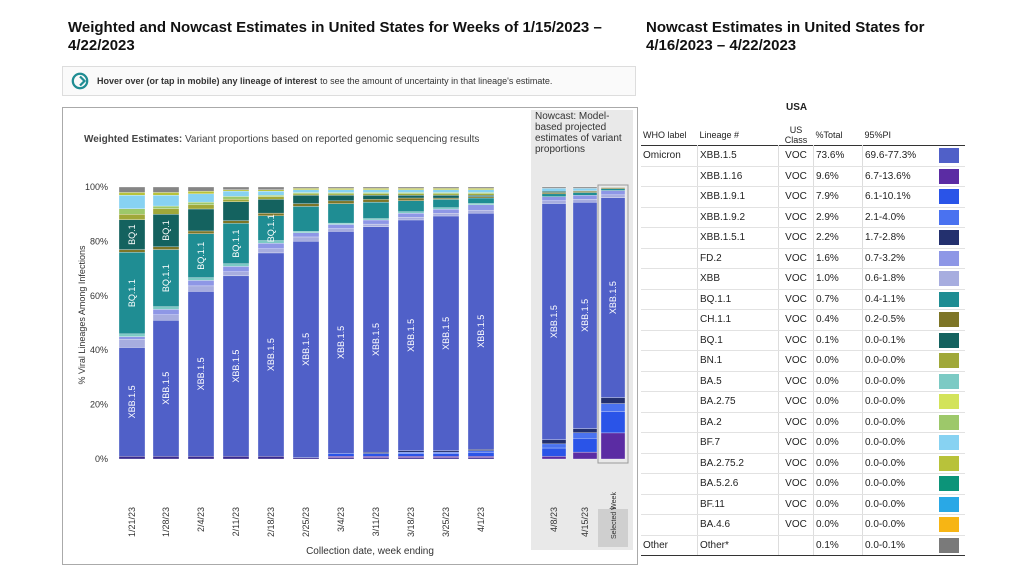 This screenshot has height=576, width=1024. What do you see at coordinates (803, 381) in the screenshot?
I see `table-row: BA.5 VOC 0.0% 0.0-0.0%` at bounding box center [803, 381].